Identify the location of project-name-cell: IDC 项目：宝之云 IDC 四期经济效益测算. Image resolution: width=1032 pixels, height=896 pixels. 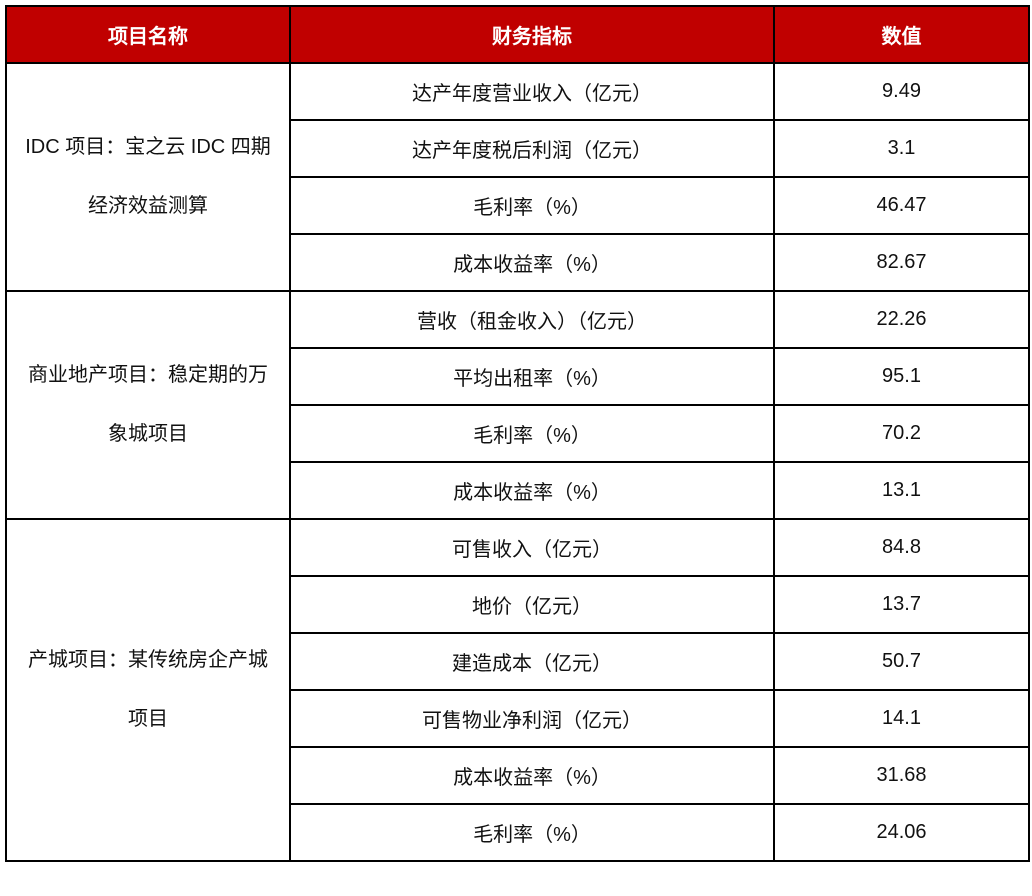
(148, 177).